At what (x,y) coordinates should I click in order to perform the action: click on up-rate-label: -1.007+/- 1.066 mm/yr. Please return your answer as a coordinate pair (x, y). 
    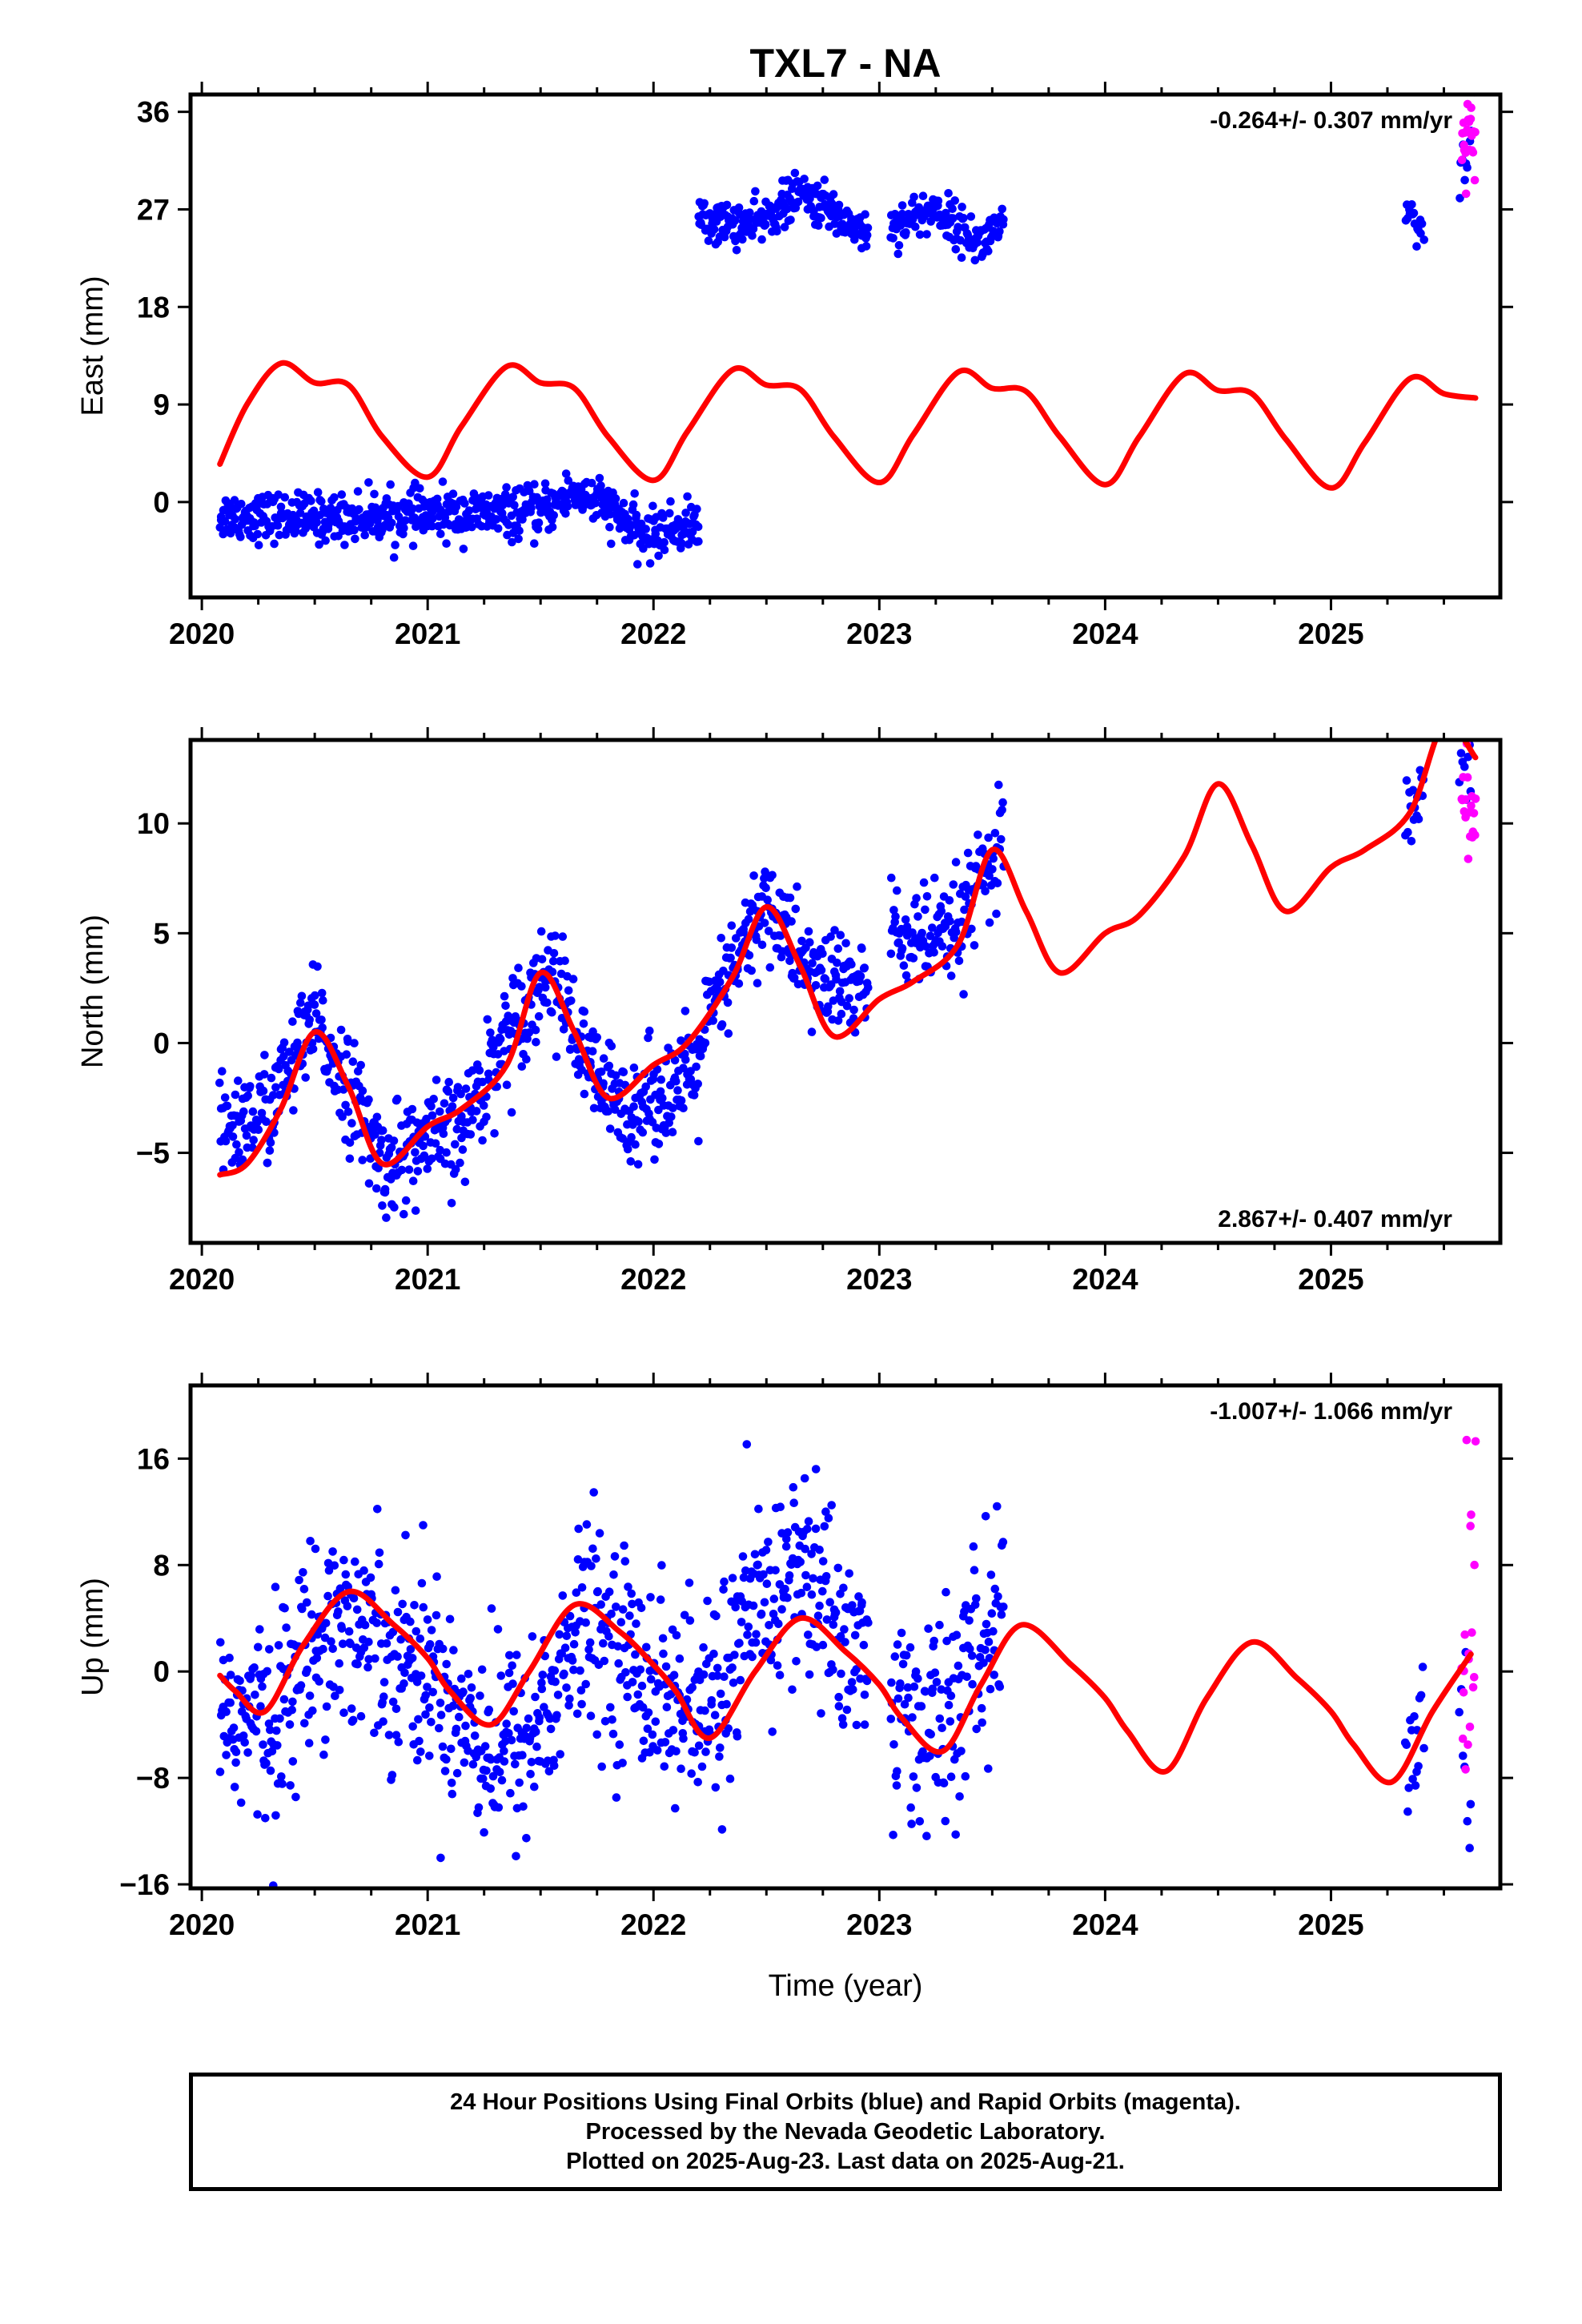
    Looking at the image, I should click on (1331, 1411).